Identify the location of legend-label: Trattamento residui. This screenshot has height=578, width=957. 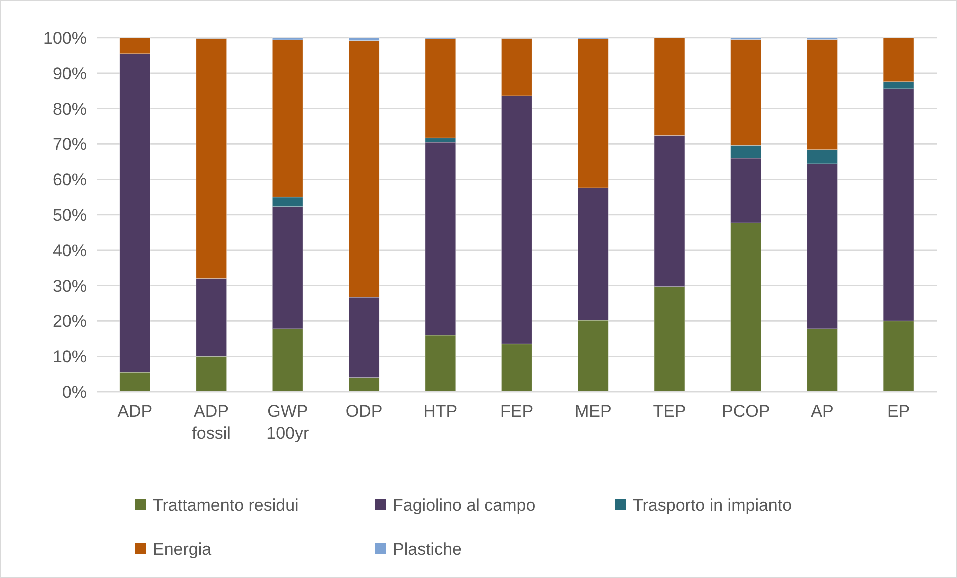
(226, 505).